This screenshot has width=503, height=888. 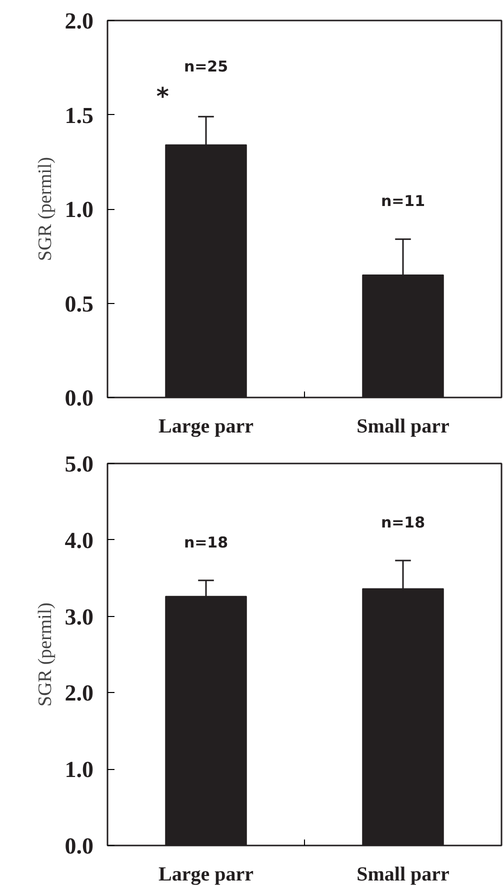 What do you see at coordinates (79, 540) in the screenshot?
I see `y-tick-label: 4.0` at bounding box center [79, 540].